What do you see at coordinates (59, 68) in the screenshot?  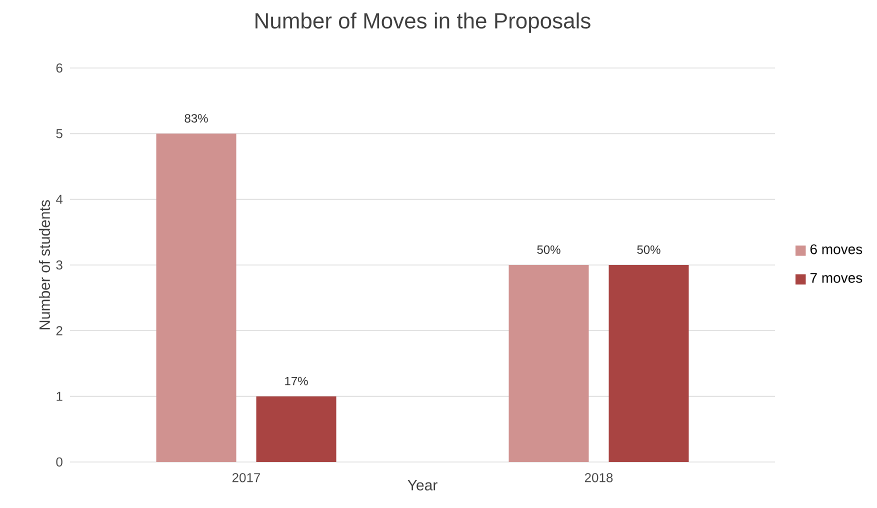 I see `y-tick-label: 6` at bounding box center [59, 68].